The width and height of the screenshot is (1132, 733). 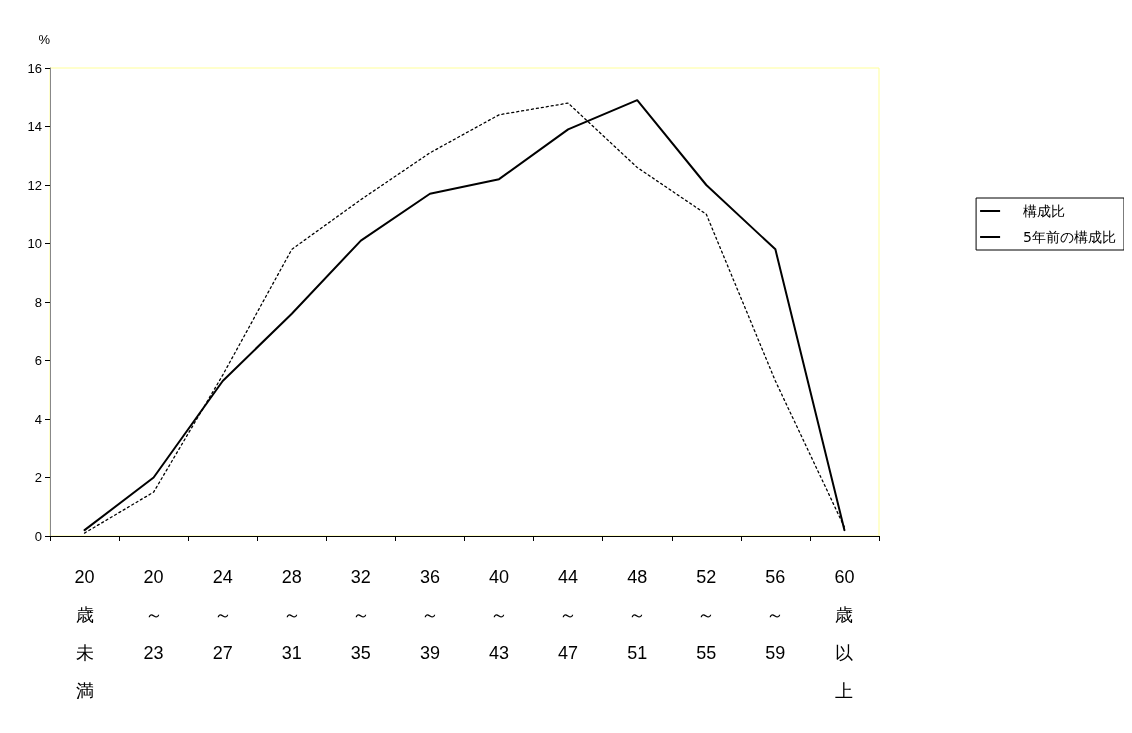 What do you see at coordinates (222, 615) in the screenshot?
I see `x-tick-label: 24～27` at bounding box center [222, 615].